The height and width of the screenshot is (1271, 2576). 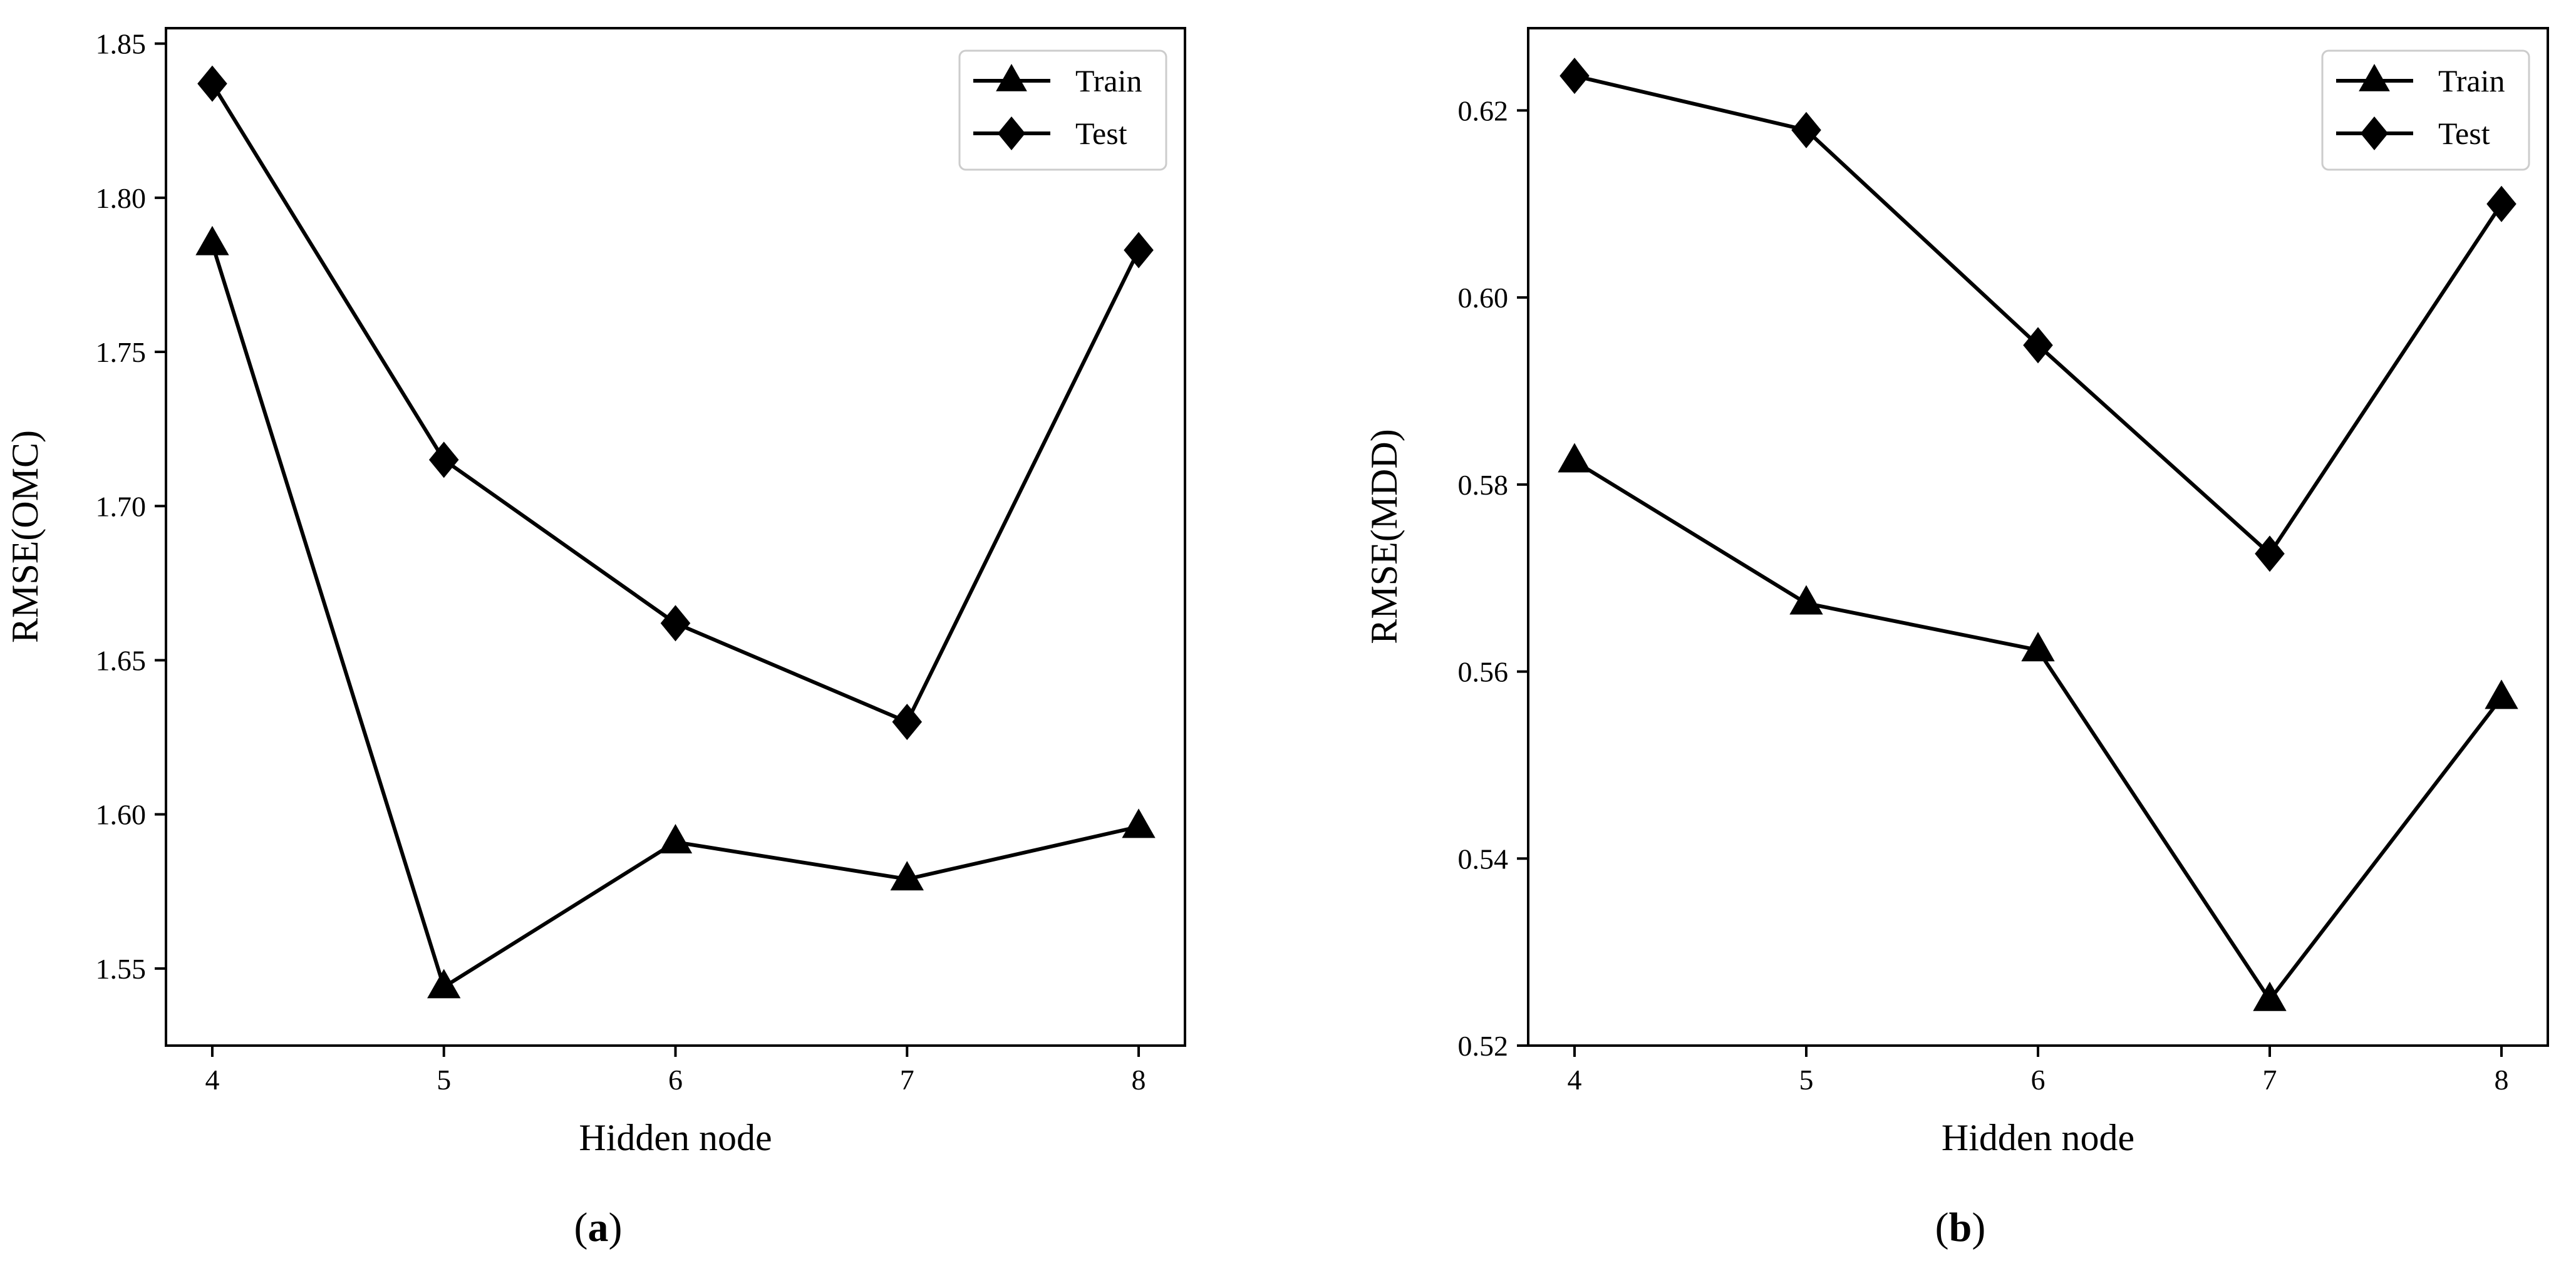 What do you see at coordinates (1483, 485) in the screenshot?
I see `y-tick-label: 0.58` at bounding box center [1483, 485].